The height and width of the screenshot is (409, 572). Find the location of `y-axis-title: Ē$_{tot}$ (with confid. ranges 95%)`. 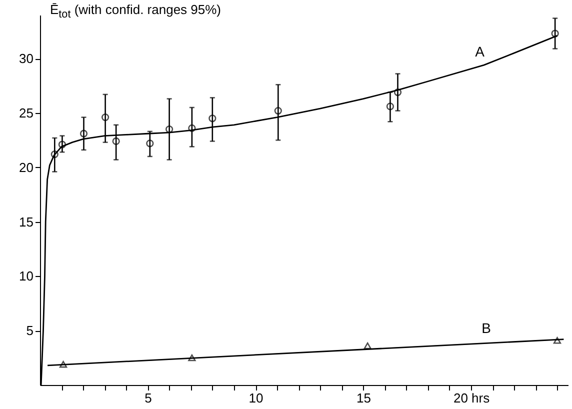

y-axis-title: Ē$_{tot}$ (with confid. ranges 95%) is located at coordinates (136, 11).